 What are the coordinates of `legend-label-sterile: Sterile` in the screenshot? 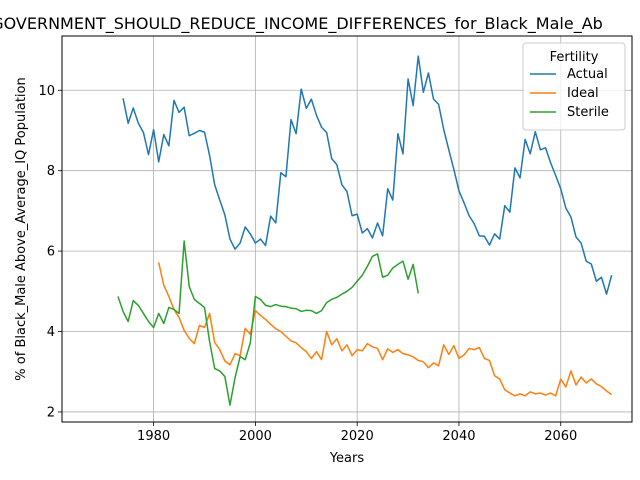 It's located at (588, 112).